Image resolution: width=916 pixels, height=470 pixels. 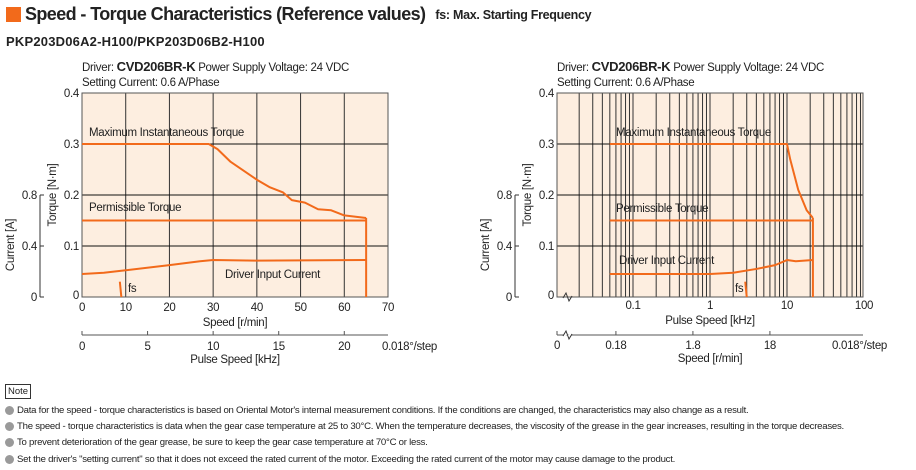 What do you see at coordinates (235, 360) in the screenshot?
I see `pulse-axis-label: Pulse Speed [kHz]` at bounding box center [235, 360].